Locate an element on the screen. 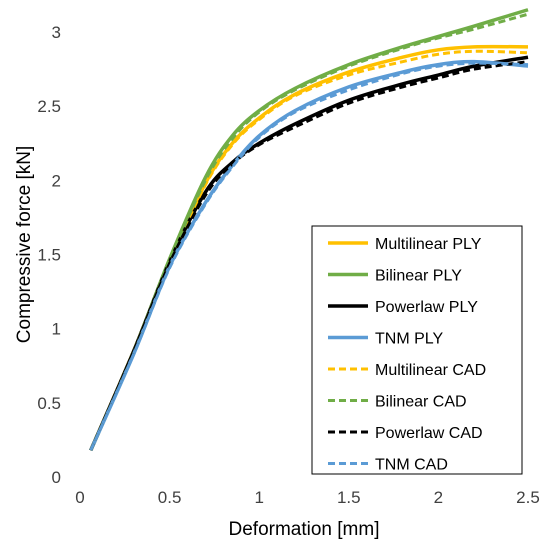 Image resolution: width=550 pixels, height=551 pixels. legend-label: TNM PLY is located at coordinates (409, 339).